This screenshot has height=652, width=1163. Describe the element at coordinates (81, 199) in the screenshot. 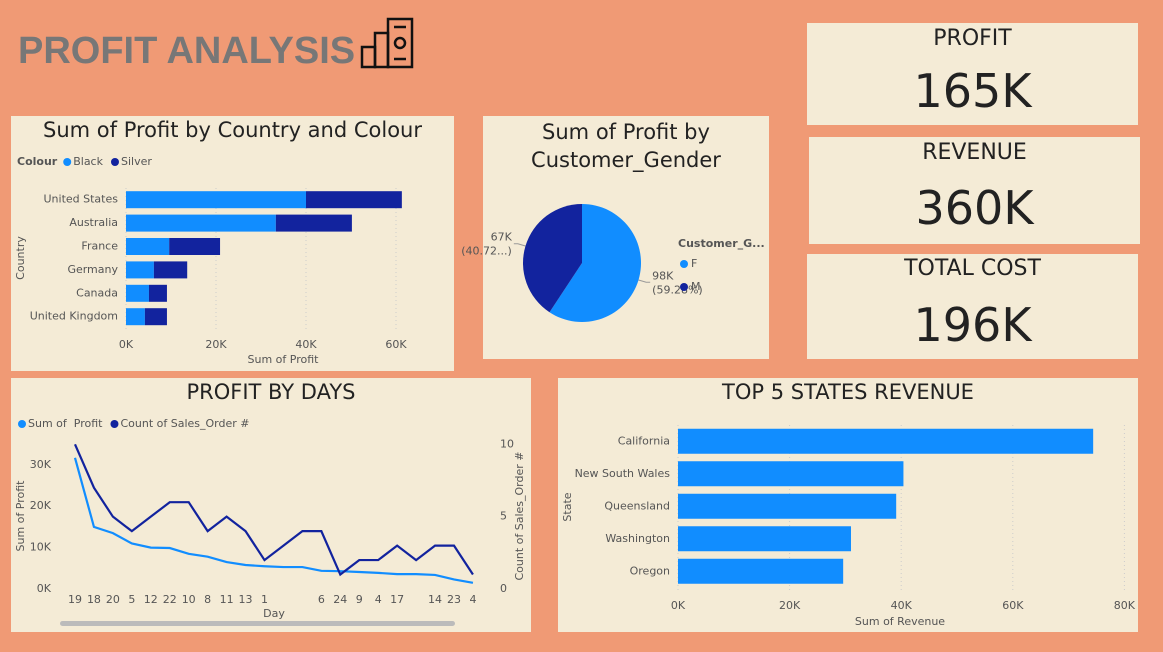

I see `y-tick-label: United States` at that location.